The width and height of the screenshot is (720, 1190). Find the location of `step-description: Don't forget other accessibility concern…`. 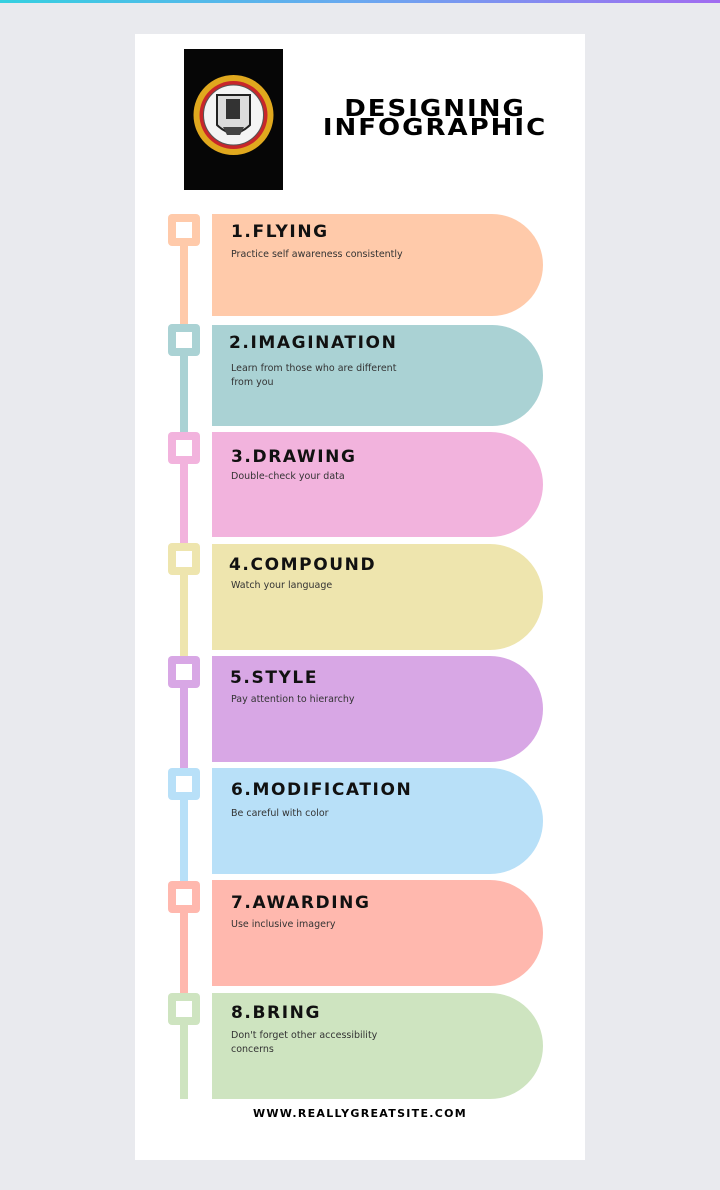

step-description: Don't forget other accessibility concern… is located at coordinates (304, 1042).